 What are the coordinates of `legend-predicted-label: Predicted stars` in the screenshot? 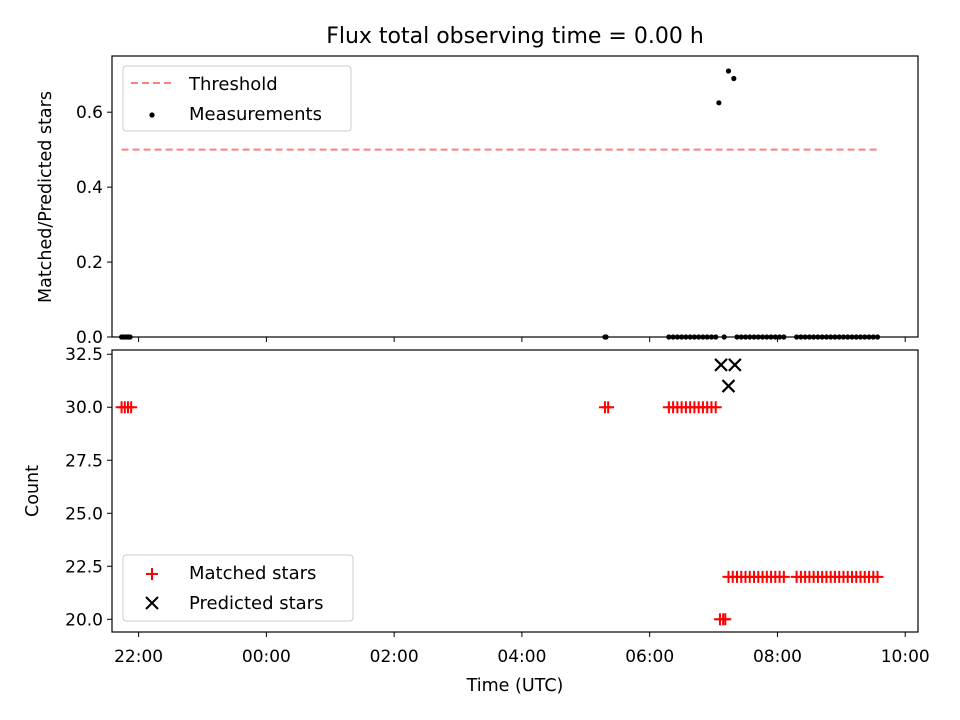 It's located at (256, 603).